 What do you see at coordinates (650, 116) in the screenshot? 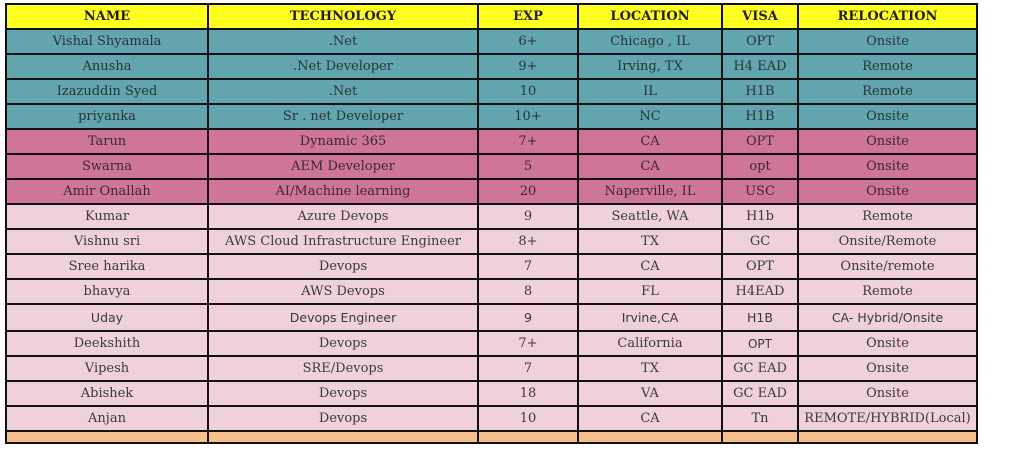
I see `cell-location: NC` at bounding box center [650, 116].